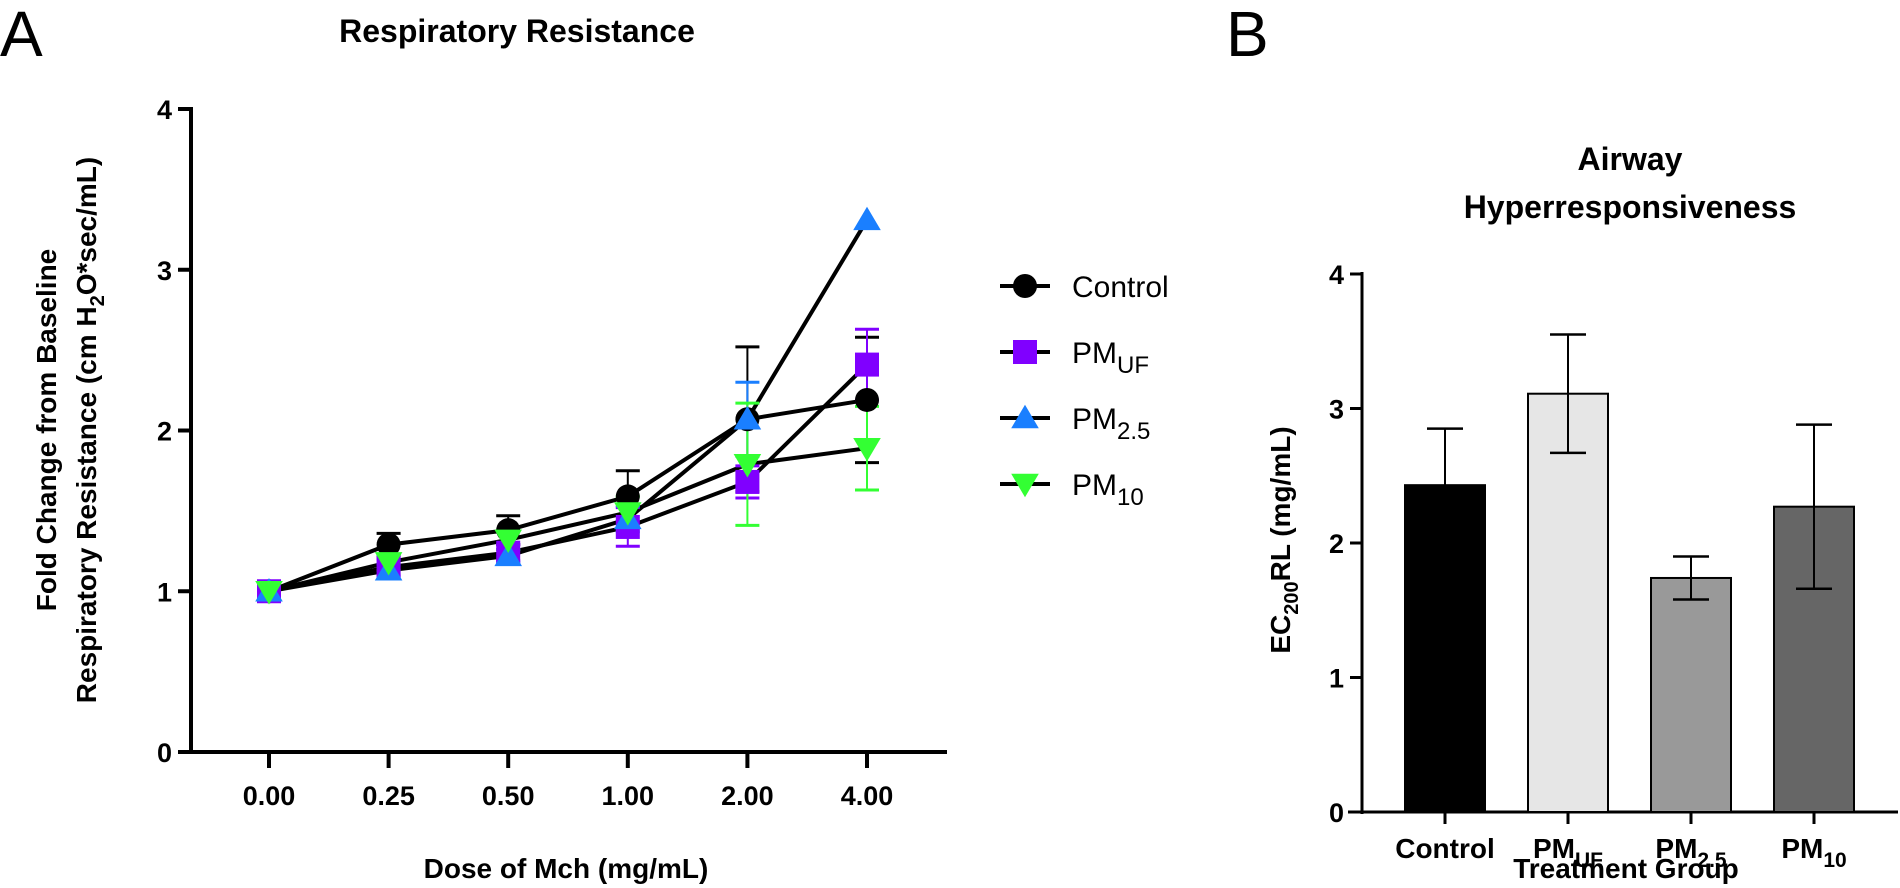  I want to click on legend-marker-triangle-up, so click(1025, 416).